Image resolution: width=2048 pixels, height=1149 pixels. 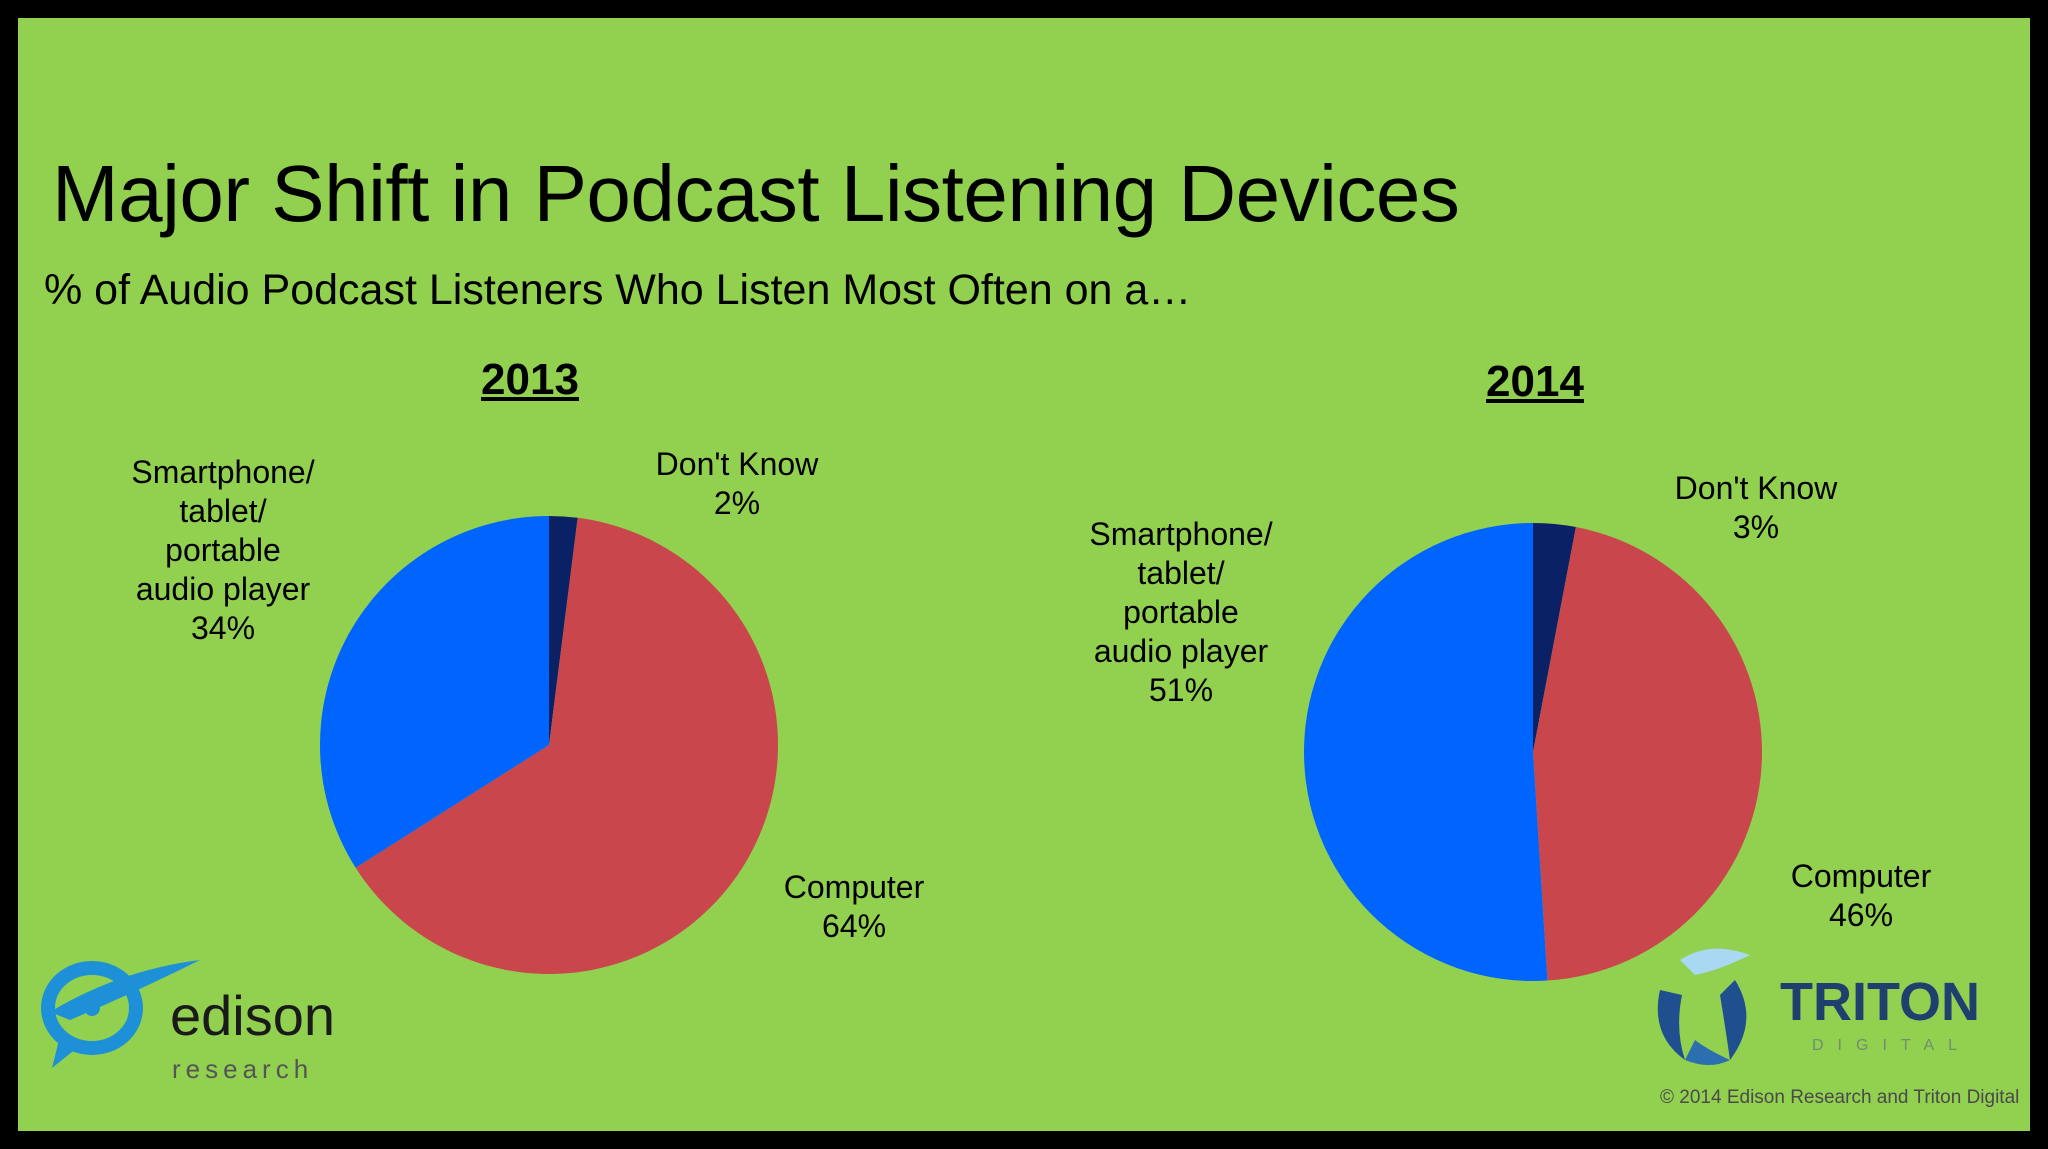 What do you see at coordinates (252, 1015) in the screenshot?
I see `edison-logo-word: edison` at bounding box center [252, 1015].